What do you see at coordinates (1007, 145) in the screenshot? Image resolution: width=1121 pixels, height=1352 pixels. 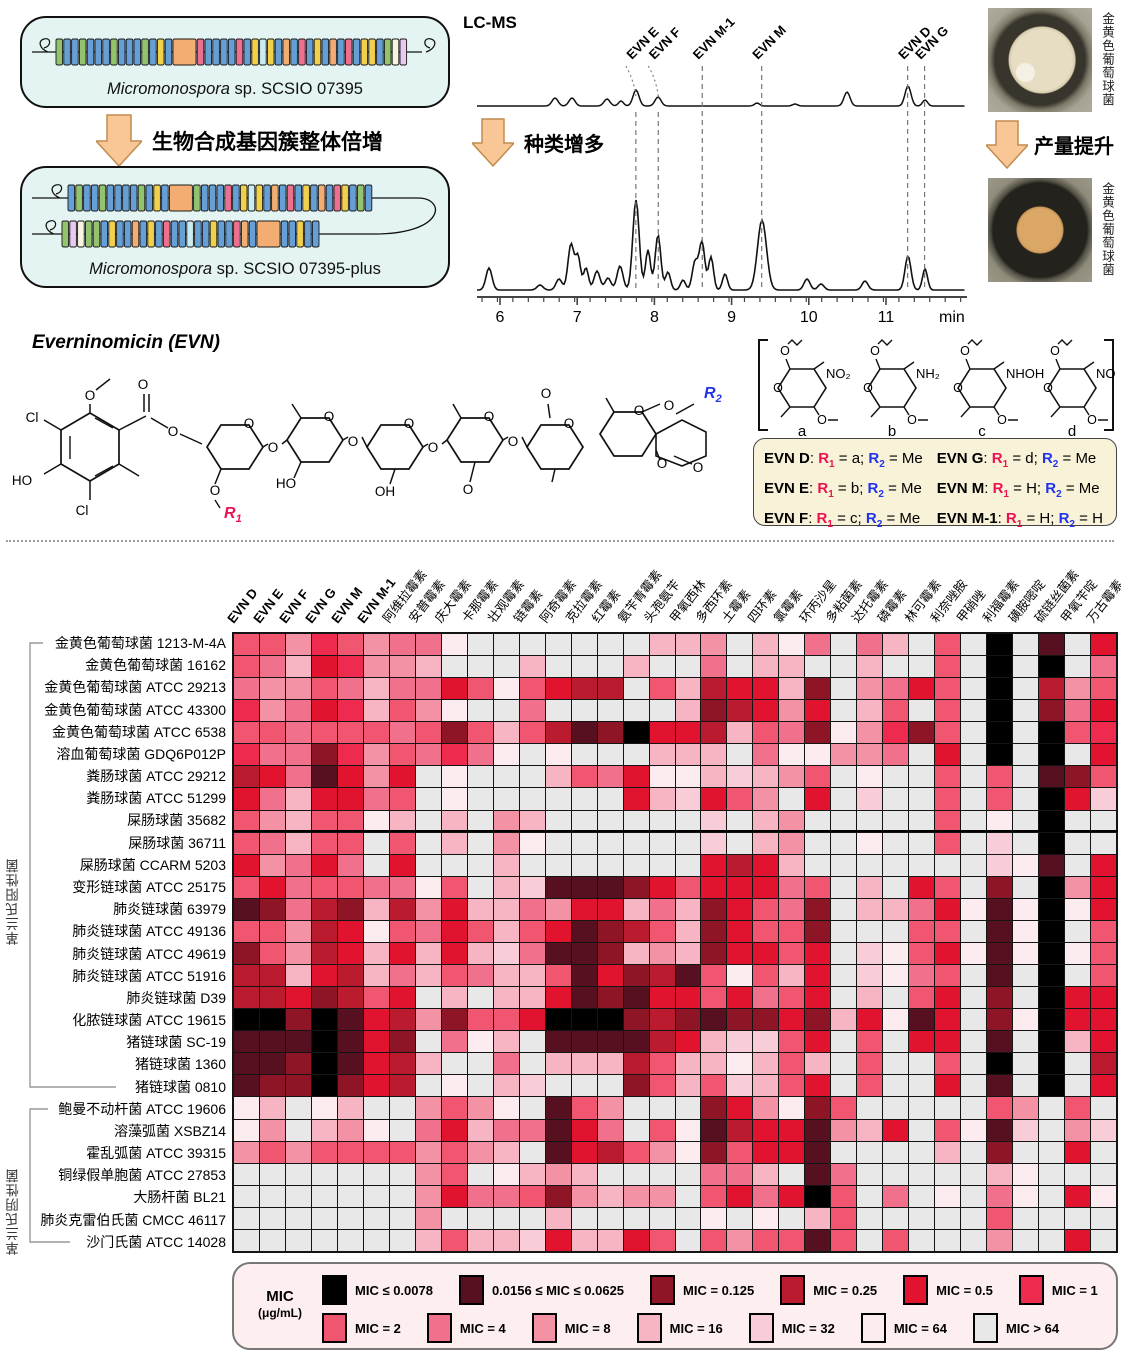 I see `down-arrow-icon` at bounding box center [1007, 145].